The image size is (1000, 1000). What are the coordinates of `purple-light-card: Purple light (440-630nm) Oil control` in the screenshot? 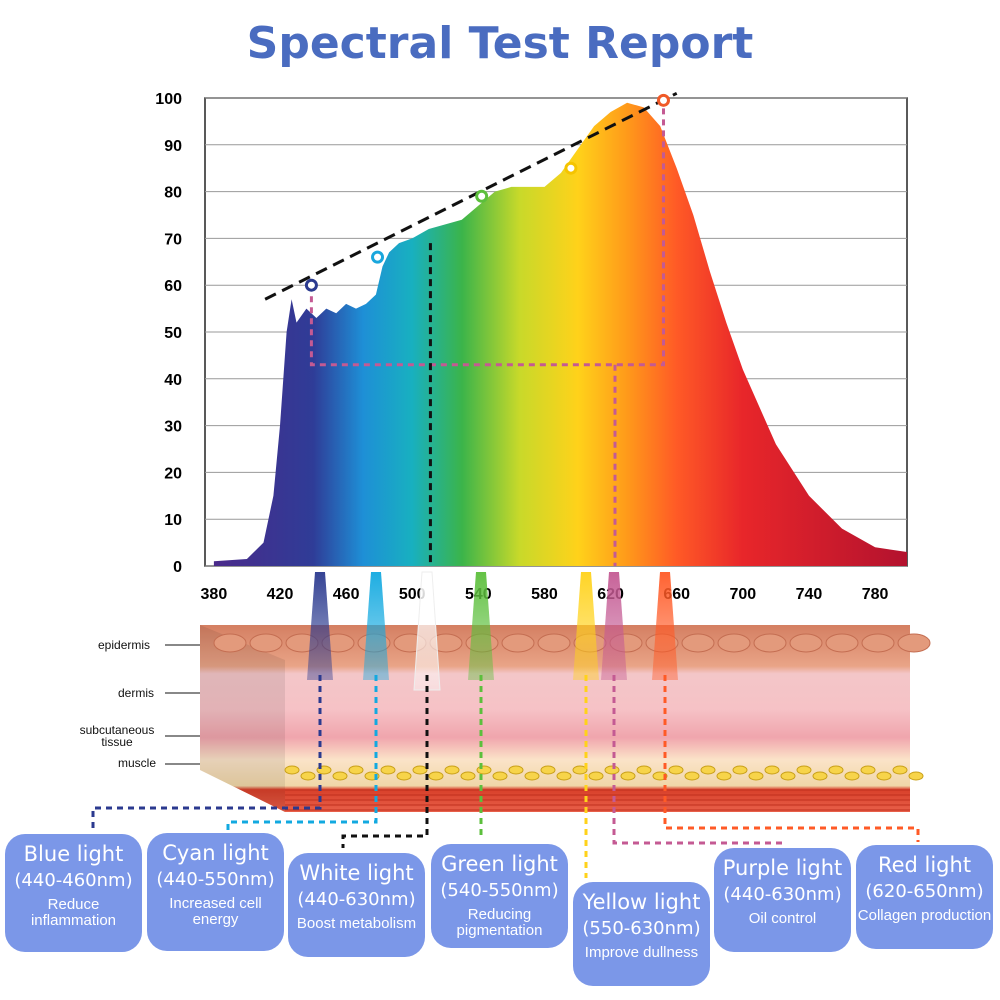 It's located at (782, 900).